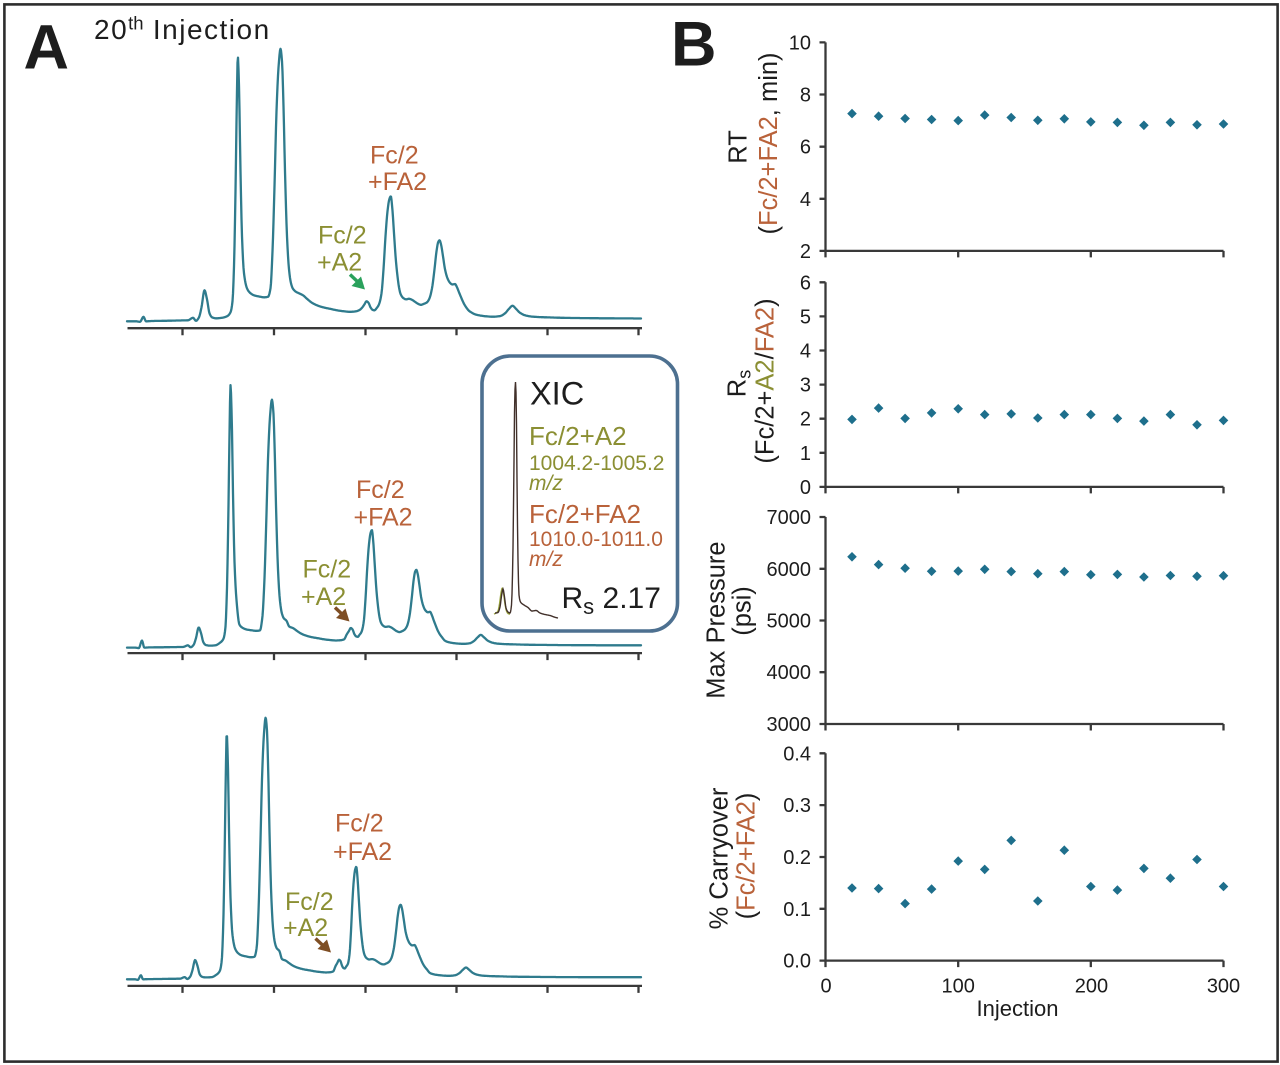  I want to click on svg-text: B, so click(694, 45).